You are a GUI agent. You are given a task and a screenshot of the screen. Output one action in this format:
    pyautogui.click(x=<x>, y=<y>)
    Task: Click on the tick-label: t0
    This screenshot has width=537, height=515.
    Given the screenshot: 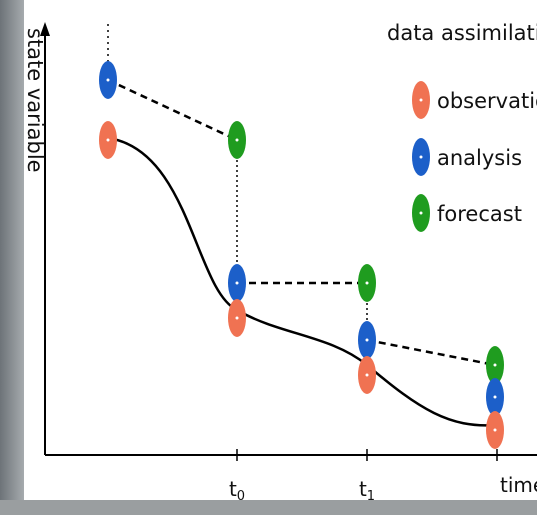 What is the action you would take?
    pyautogui.click(x=237, y=490)
    